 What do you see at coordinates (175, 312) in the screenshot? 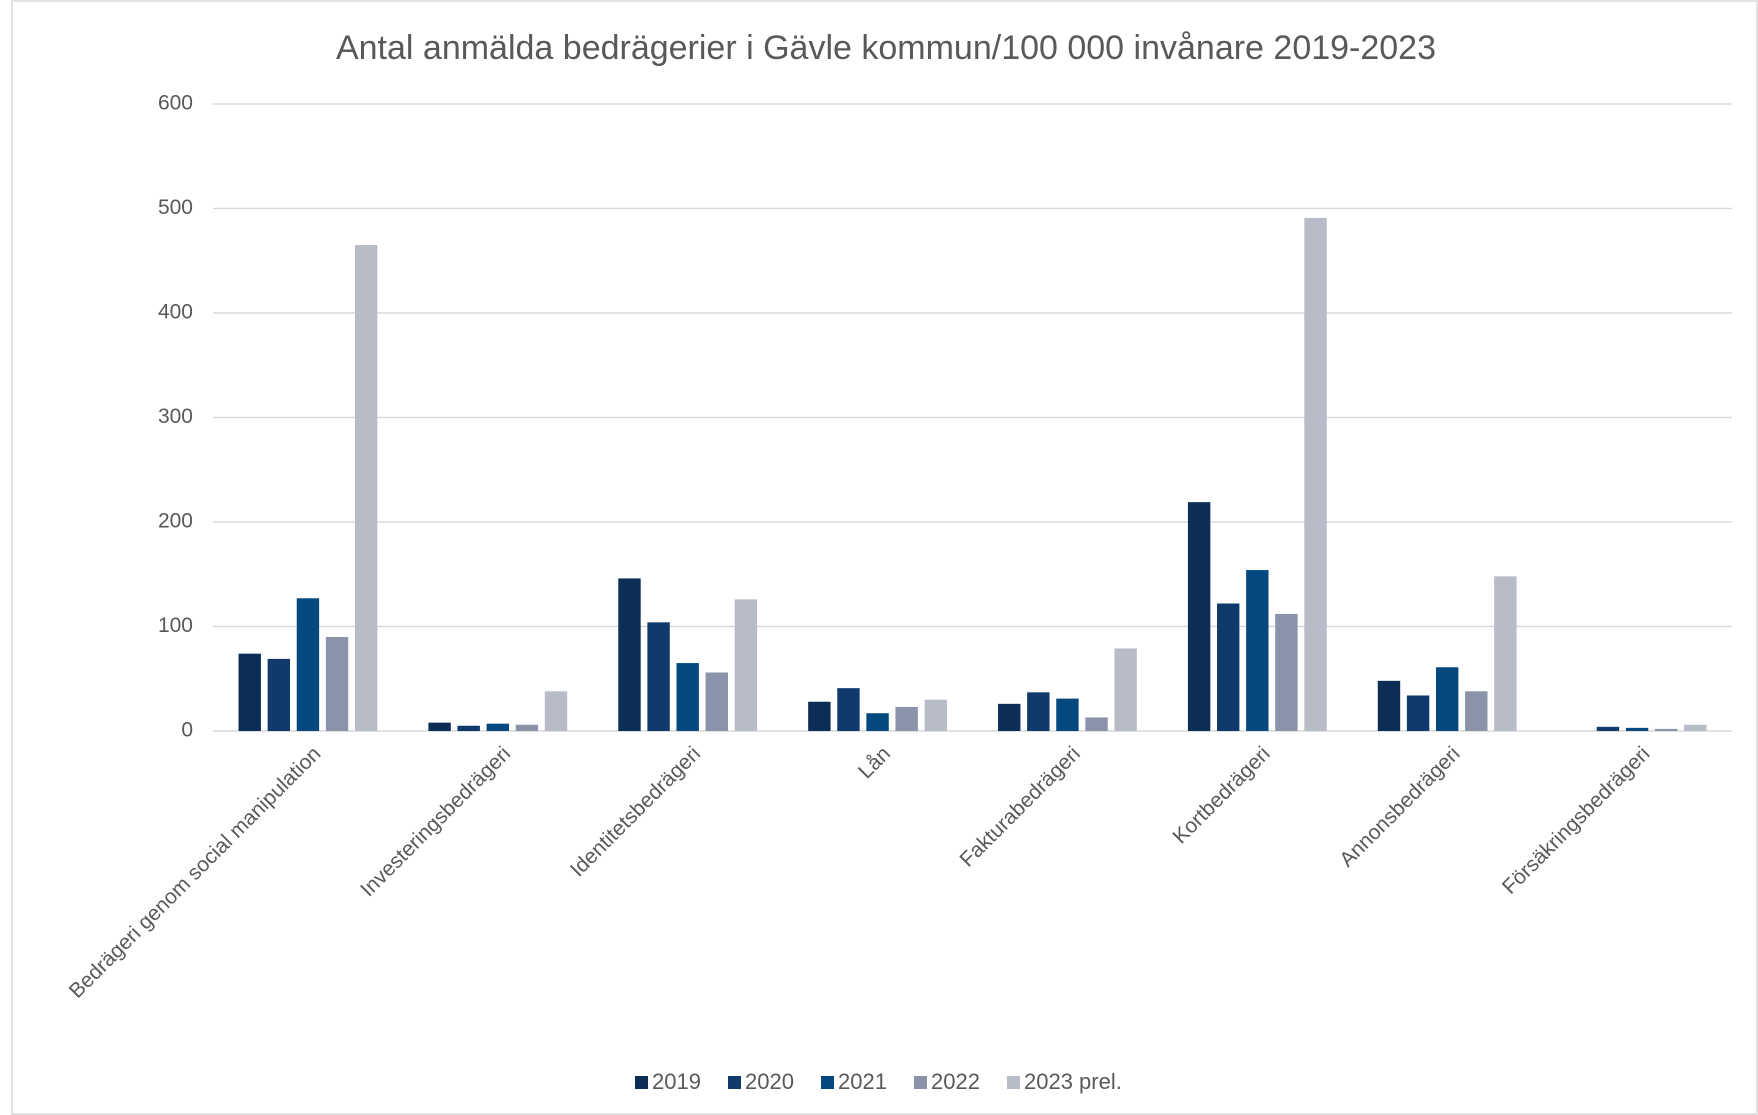
I see `y-tick-label: 400` at bounding box center [175, 312].